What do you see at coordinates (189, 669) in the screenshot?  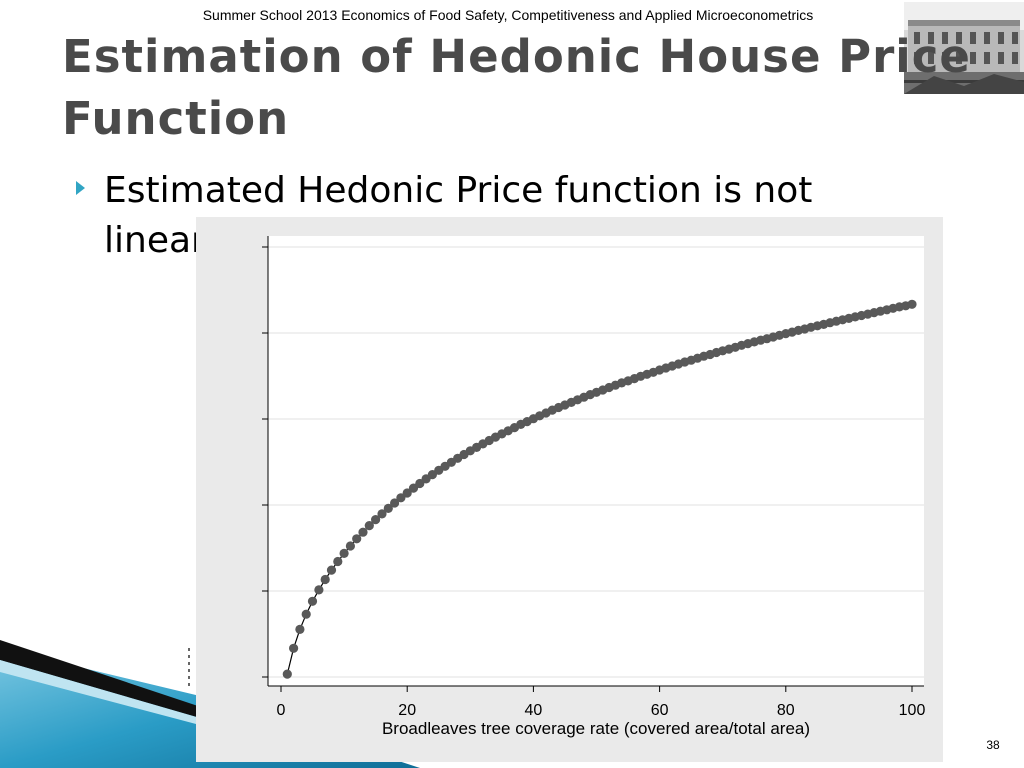 I see `dotted-divider` at bounding box center [189, 669].